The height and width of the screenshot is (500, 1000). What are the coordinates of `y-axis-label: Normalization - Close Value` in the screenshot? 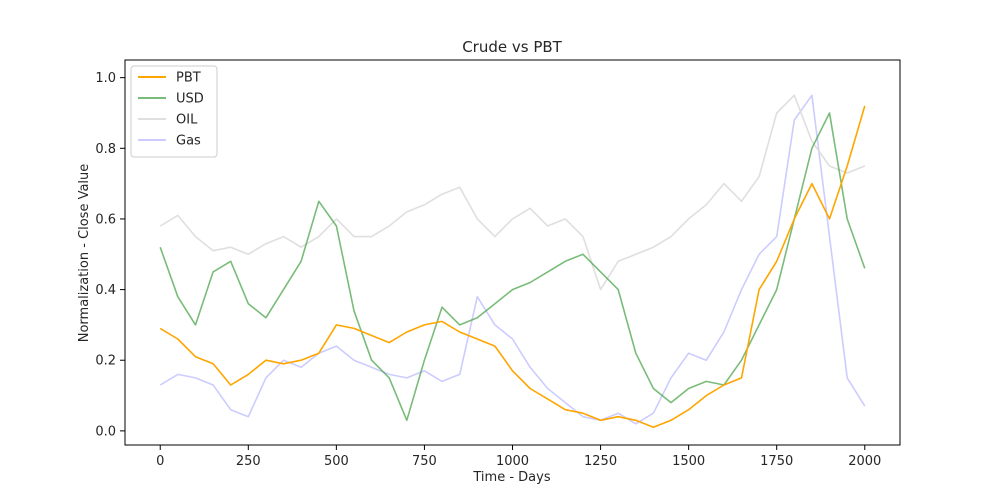 It's located at (84, 253).